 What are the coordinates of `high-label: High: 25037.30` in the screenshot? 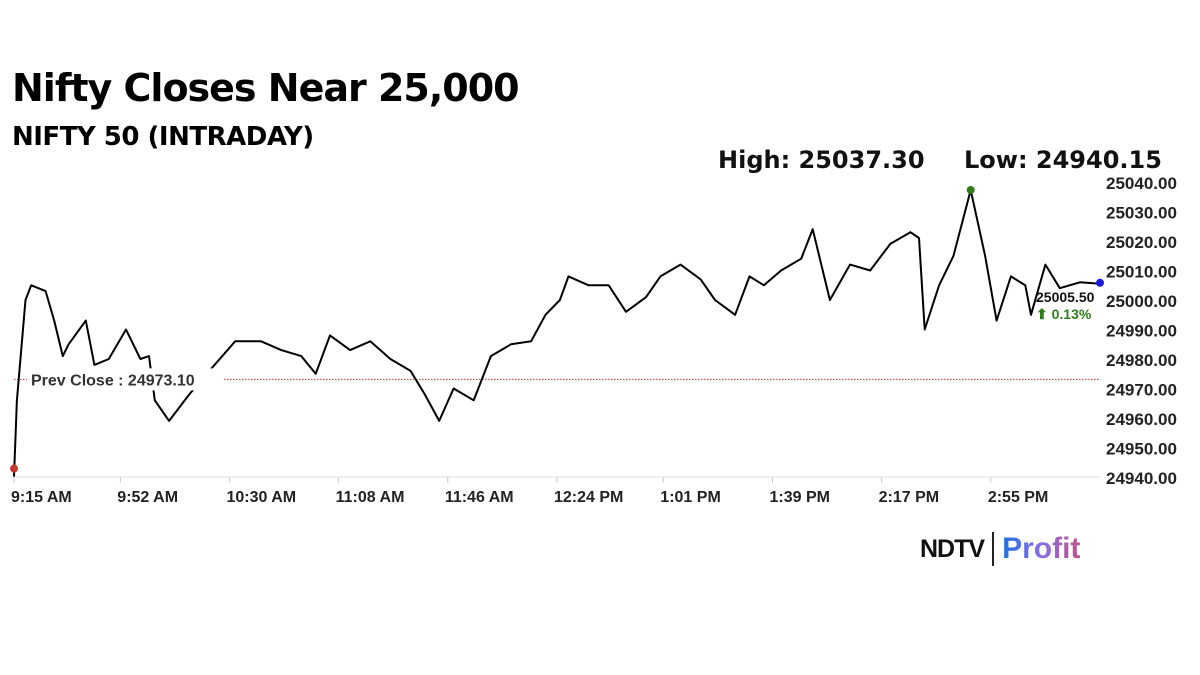 It's located at (821, 160).